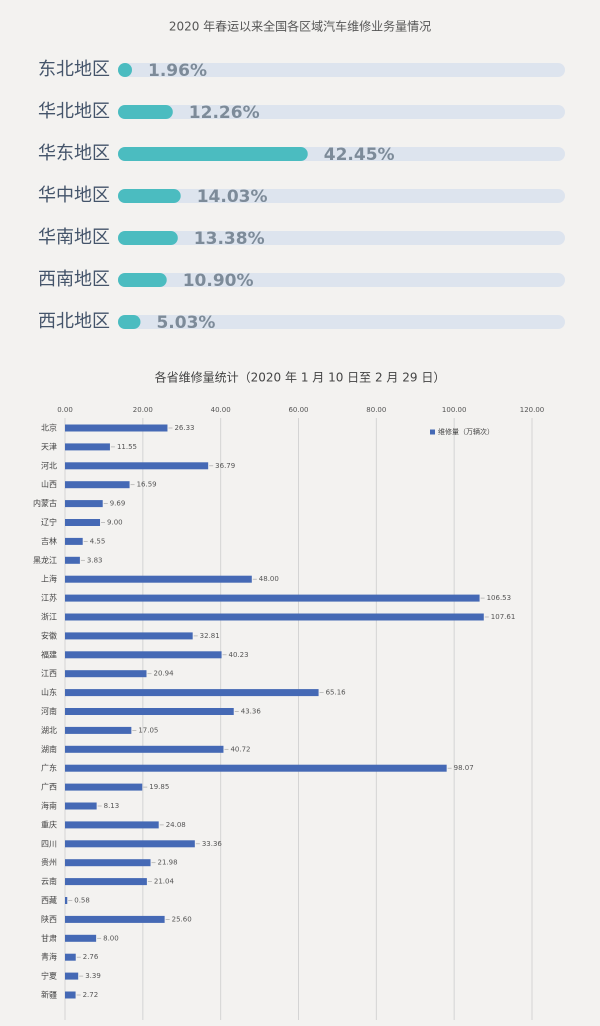 The image size is (600, 1026). Describe the element at coordinates (49, 673) in the screenshot. I see `y-tick-label: 江西` at that location.